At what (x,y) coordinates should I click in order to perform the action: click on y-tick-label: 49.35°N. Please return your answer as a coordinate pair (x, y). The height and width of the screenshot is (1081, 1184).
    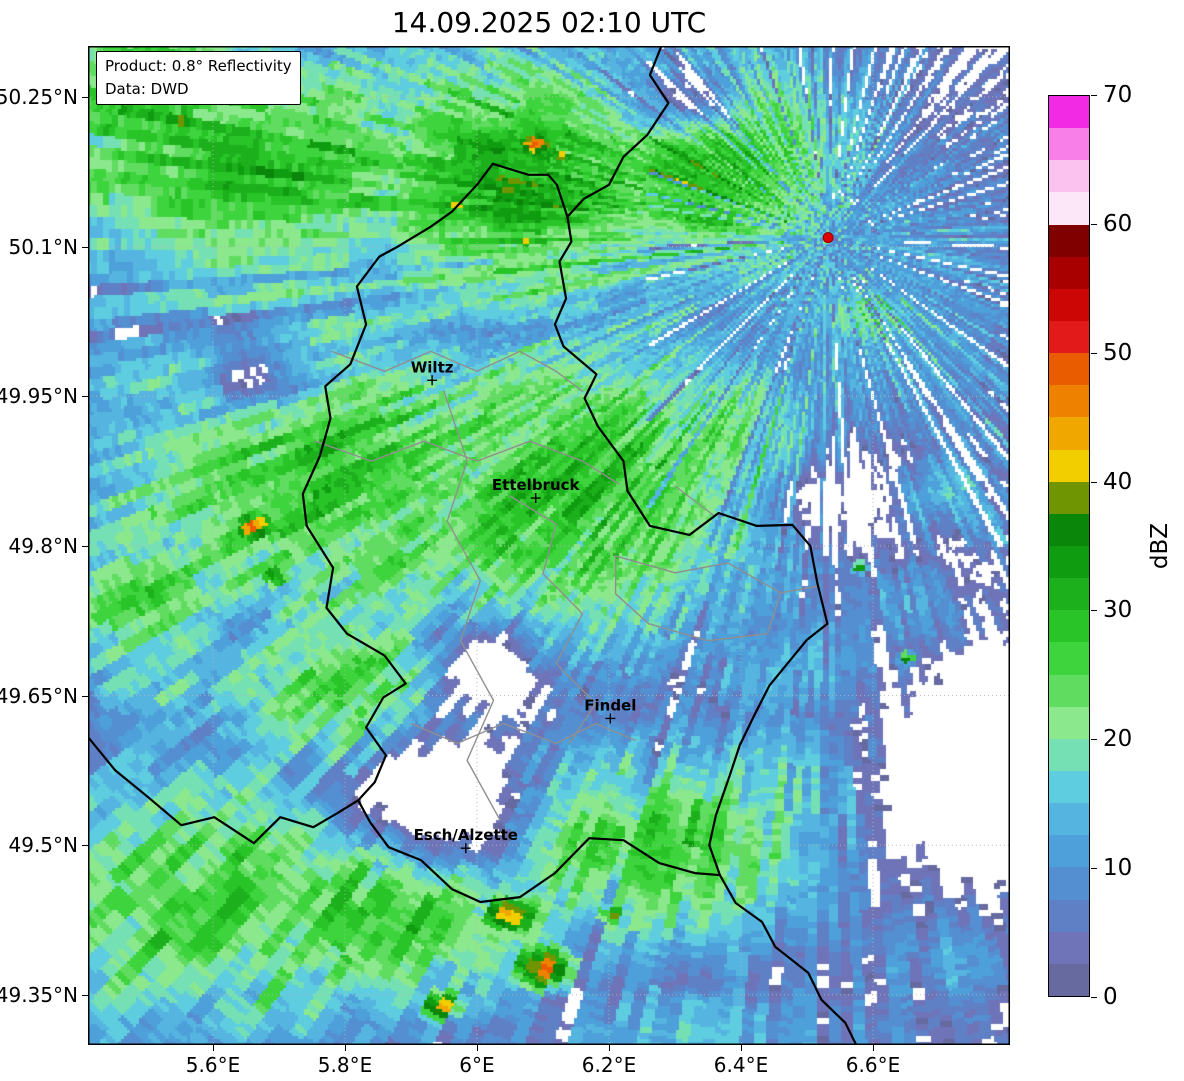
    Looking at the image, I should click on (39, 994).